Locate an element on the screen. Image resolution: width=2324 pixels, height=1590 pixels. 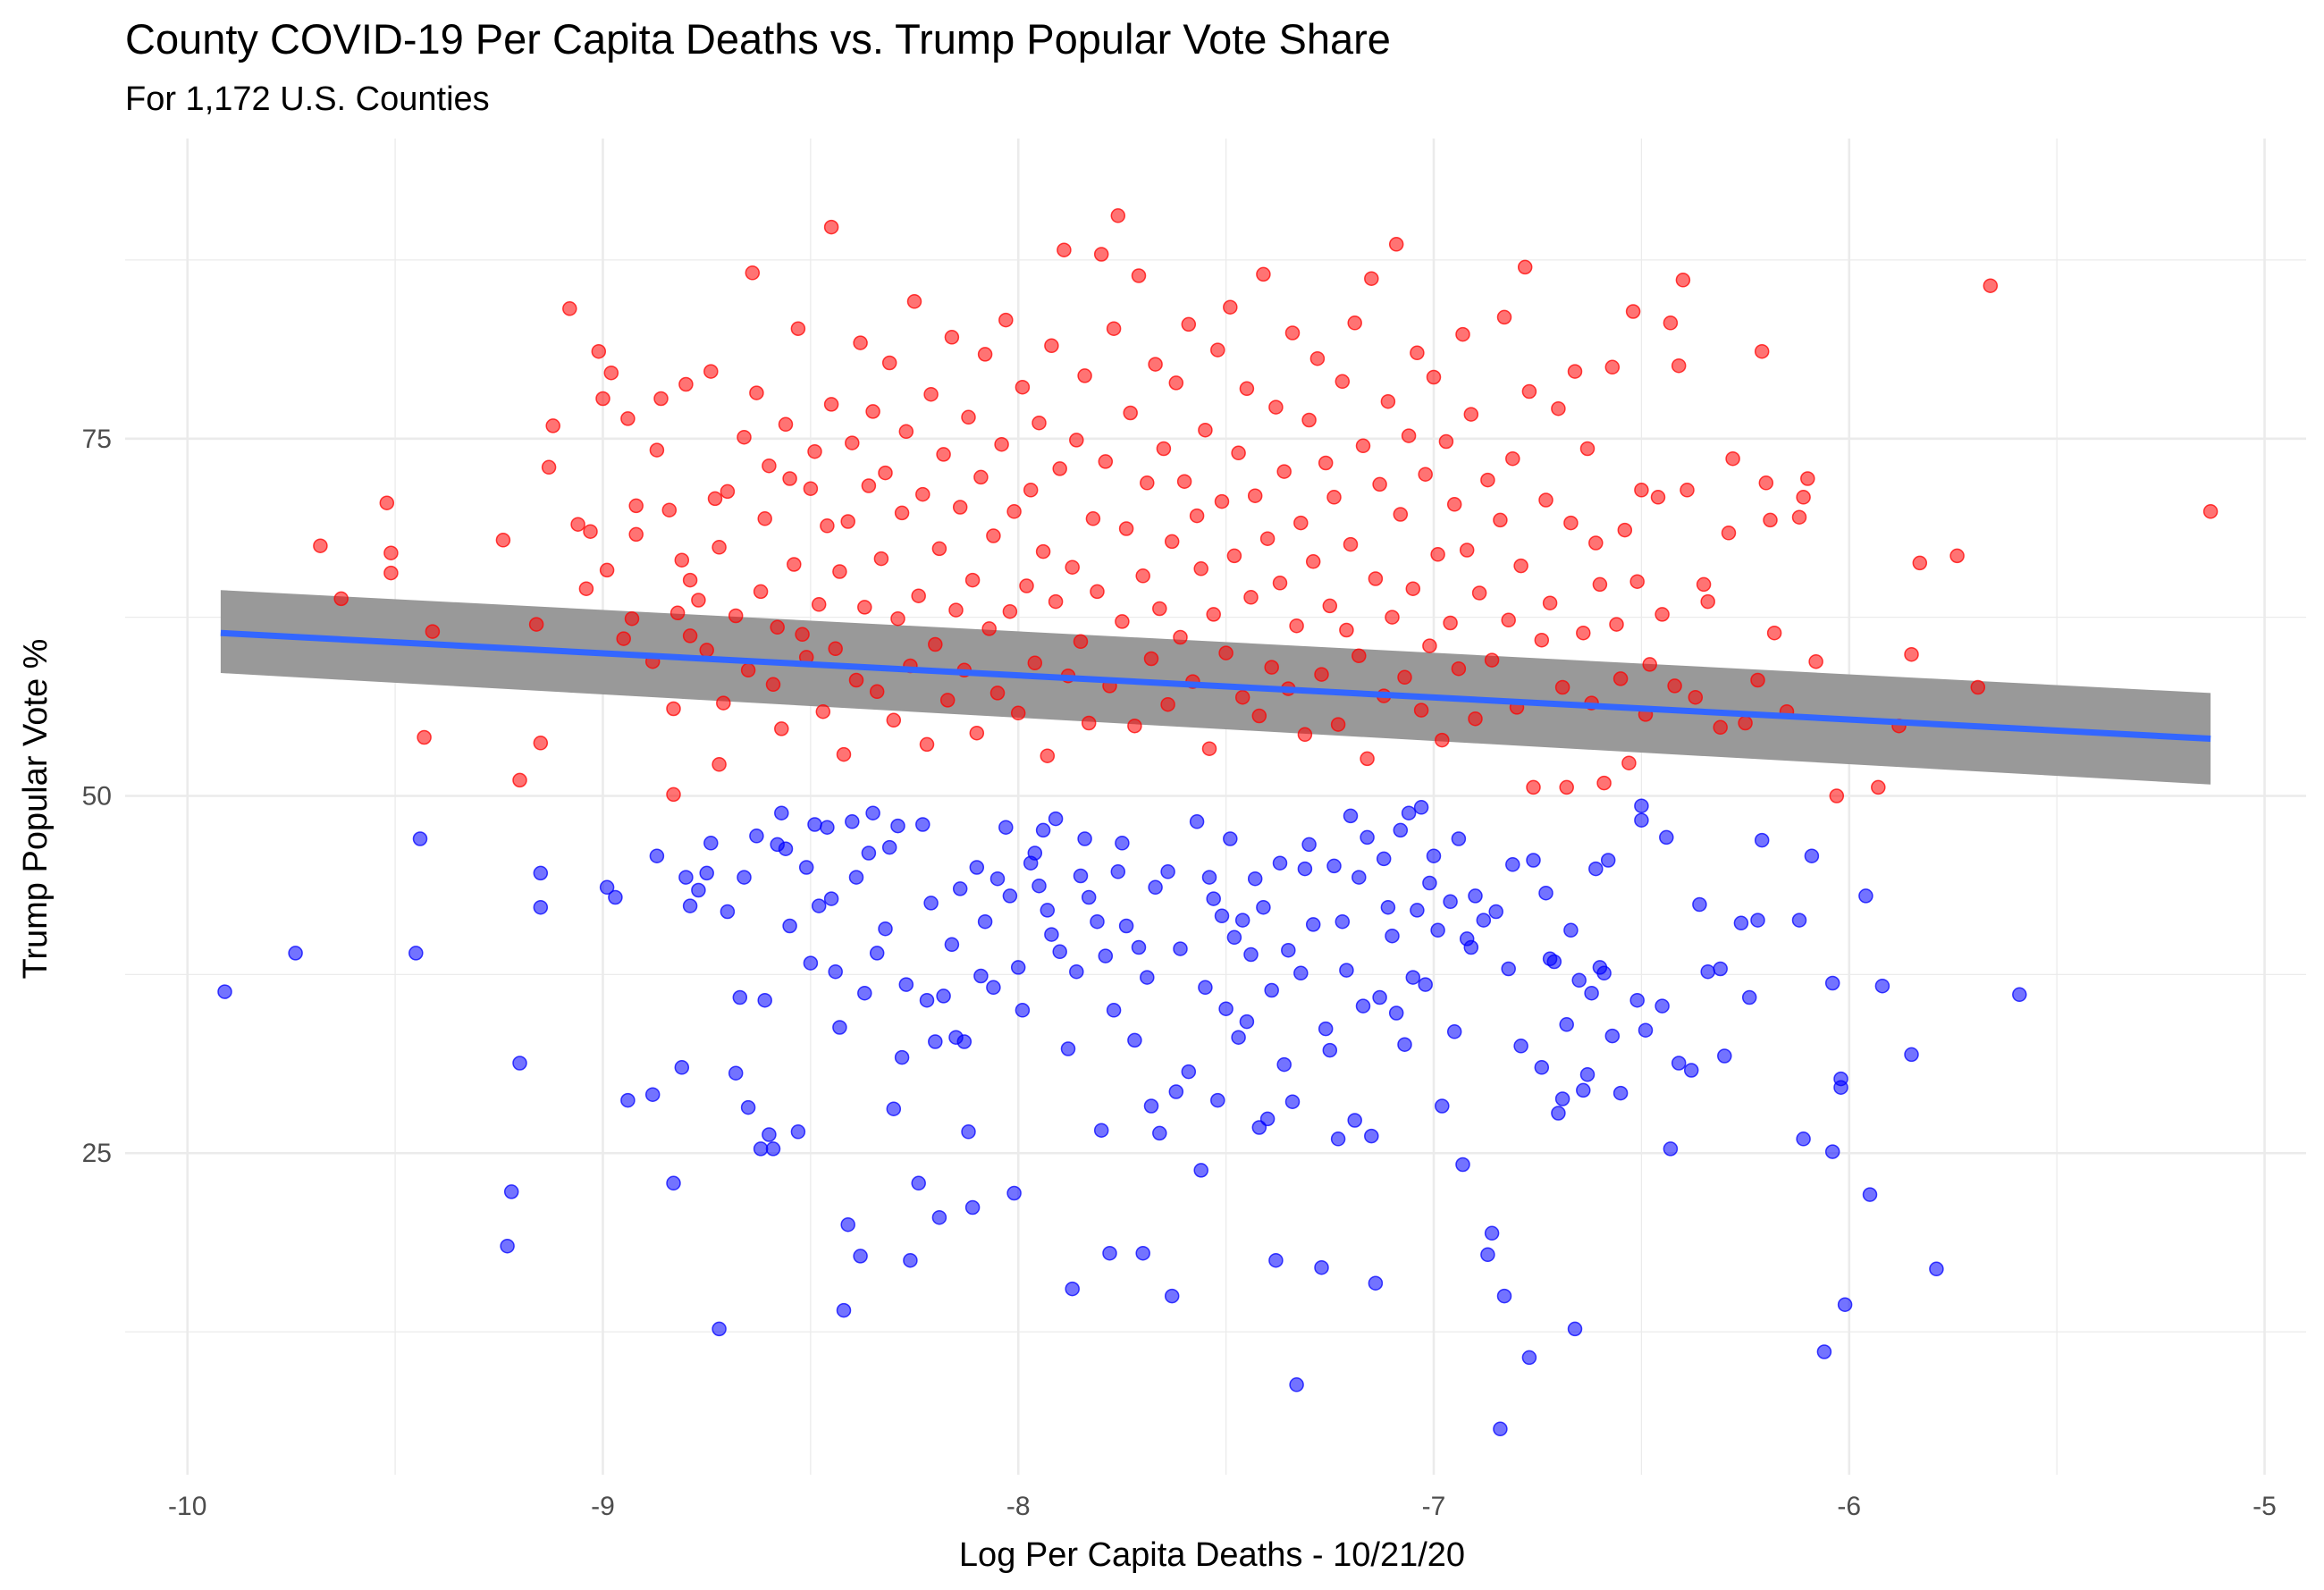
y-tick-label: 25 is located at coordinates (97, 1153).